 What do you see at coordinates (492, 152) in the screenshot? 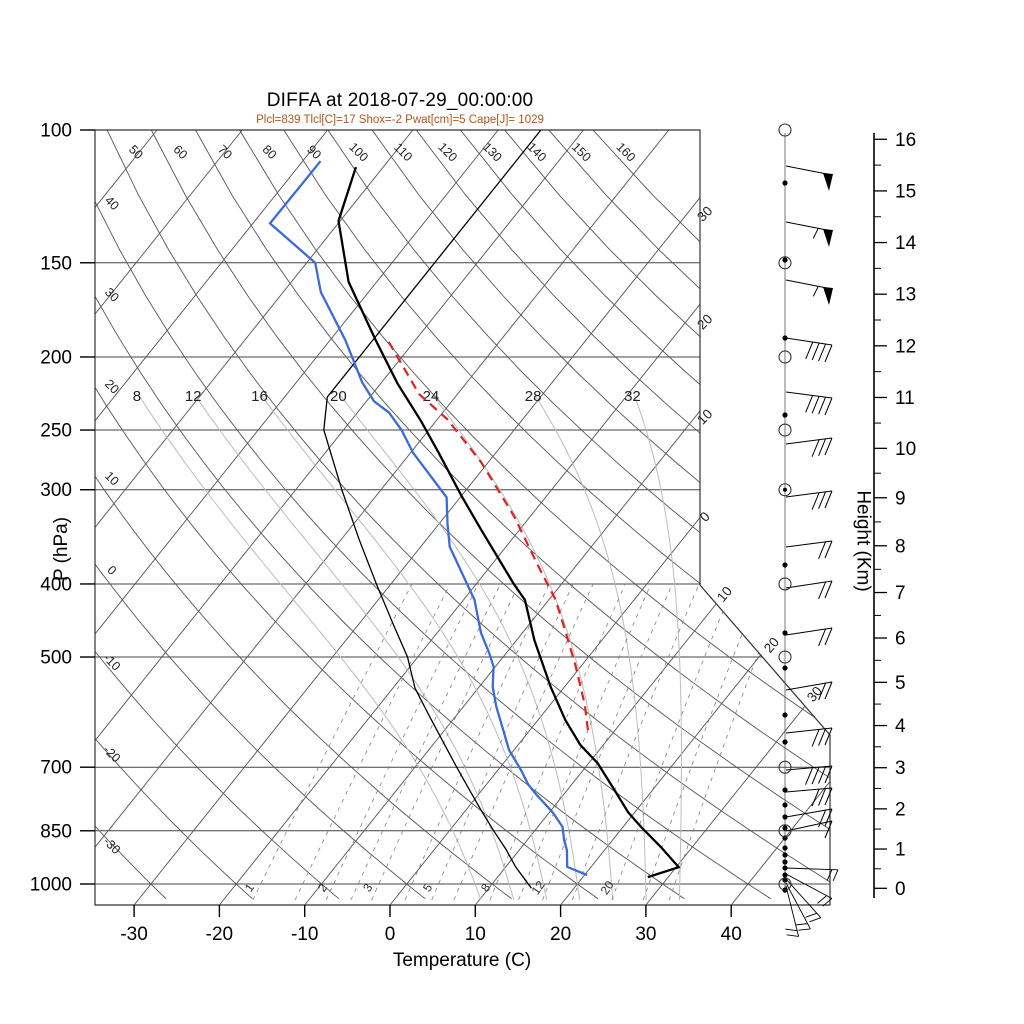
I see `dry-adiabat-top-label: 130` at bounding box center [492, 152].